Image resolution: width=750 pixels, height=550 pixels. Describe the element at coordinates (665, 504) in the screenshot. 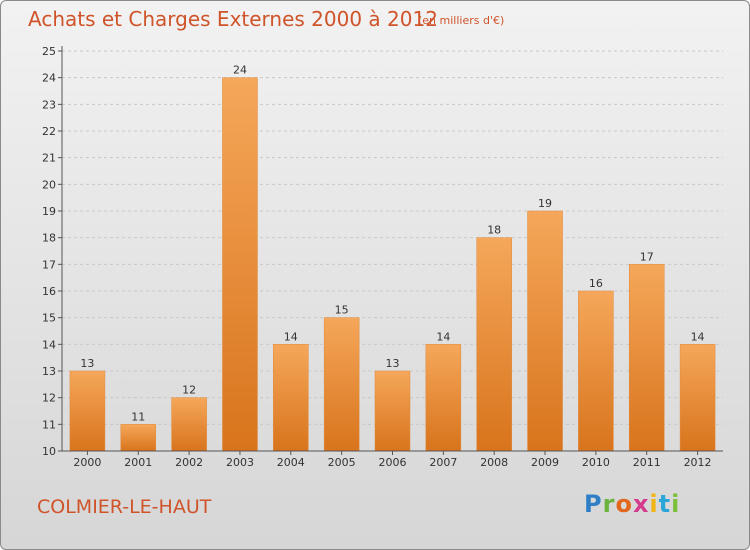

I see `logo-letter: t` at that location.